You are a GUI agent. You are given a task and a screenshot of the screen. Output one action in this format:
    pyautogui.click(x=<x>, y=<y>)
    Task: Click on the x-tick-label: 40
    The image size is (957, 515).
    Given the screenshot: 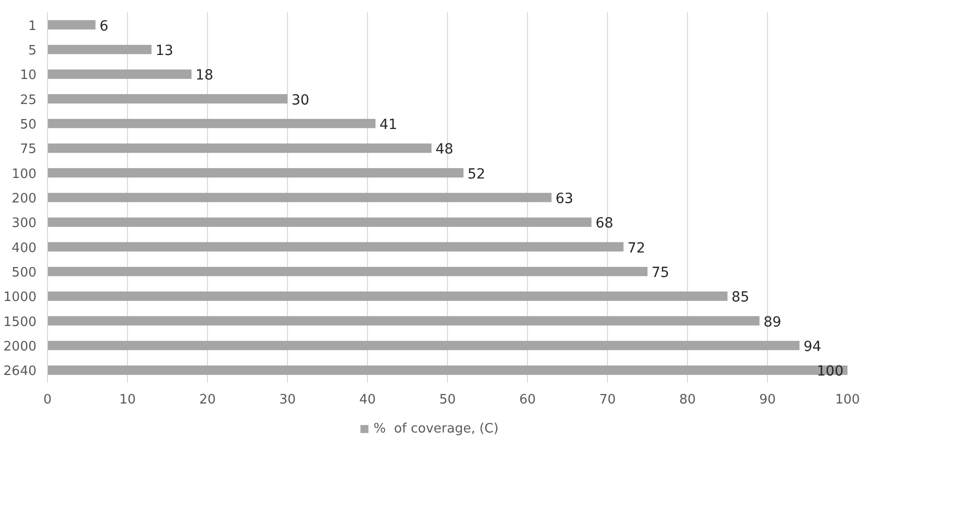 What is the action you would take?
    pyautogui.click(x=367, y=400)
    